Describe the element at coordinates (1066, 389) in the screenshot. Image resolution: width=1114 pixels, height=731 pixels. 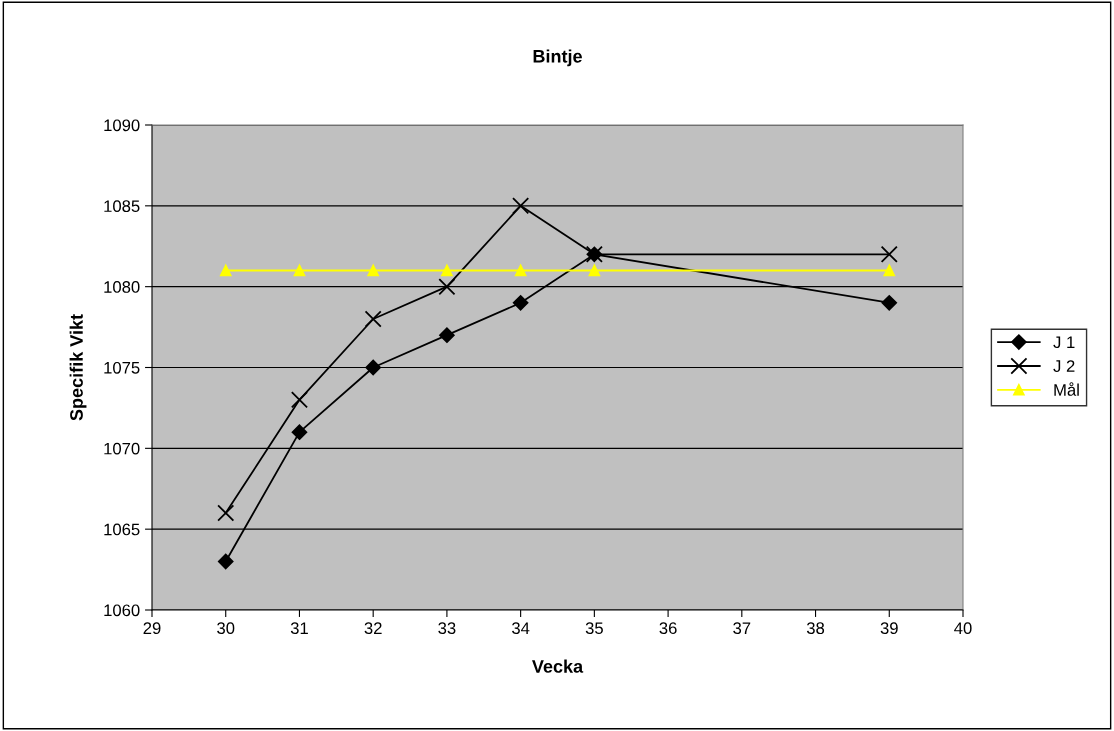
I see `legend-label: Mål` at that location.